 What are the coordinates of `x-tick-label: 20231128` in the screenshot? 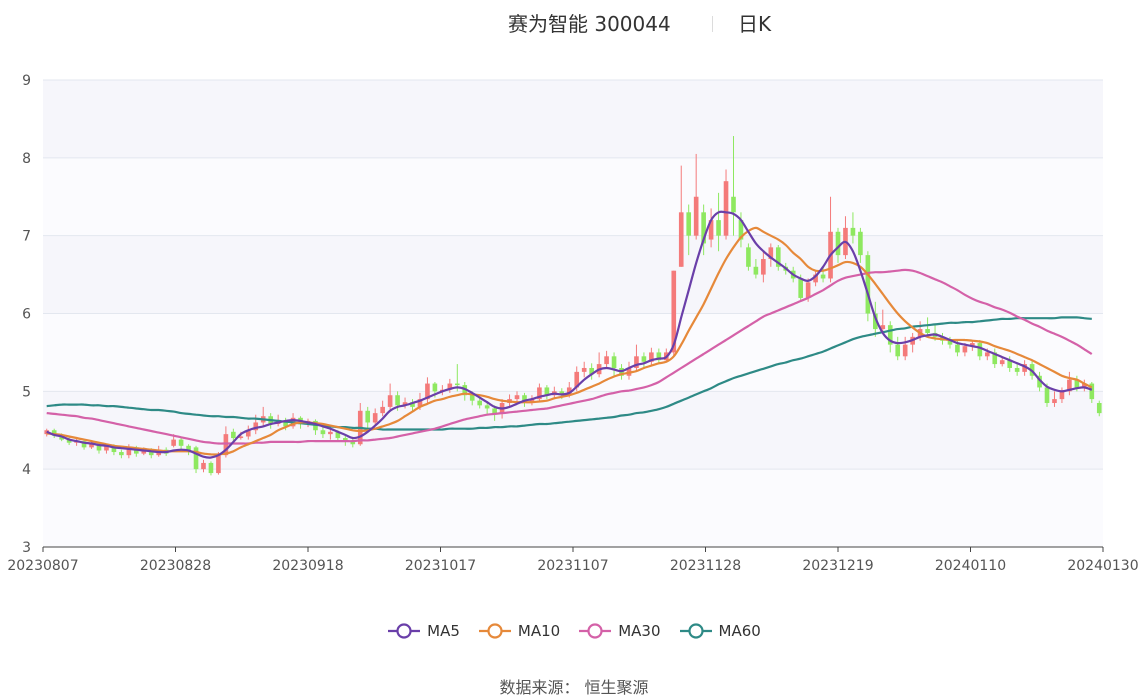 It's located at (705, 566).